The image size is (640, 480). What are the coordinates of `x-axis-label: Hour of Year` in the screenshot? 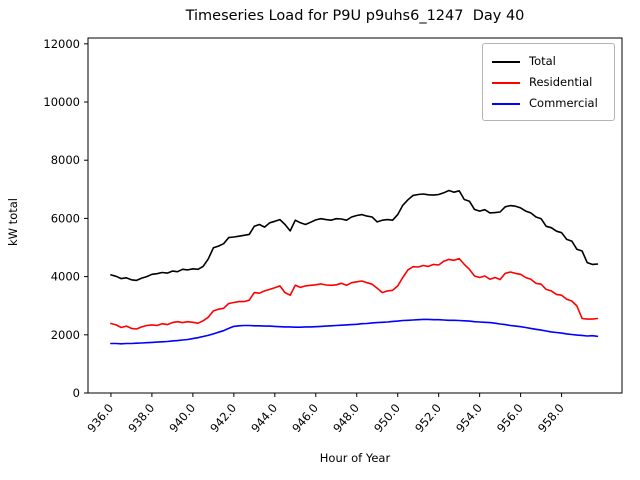 It's located at (355, 458).